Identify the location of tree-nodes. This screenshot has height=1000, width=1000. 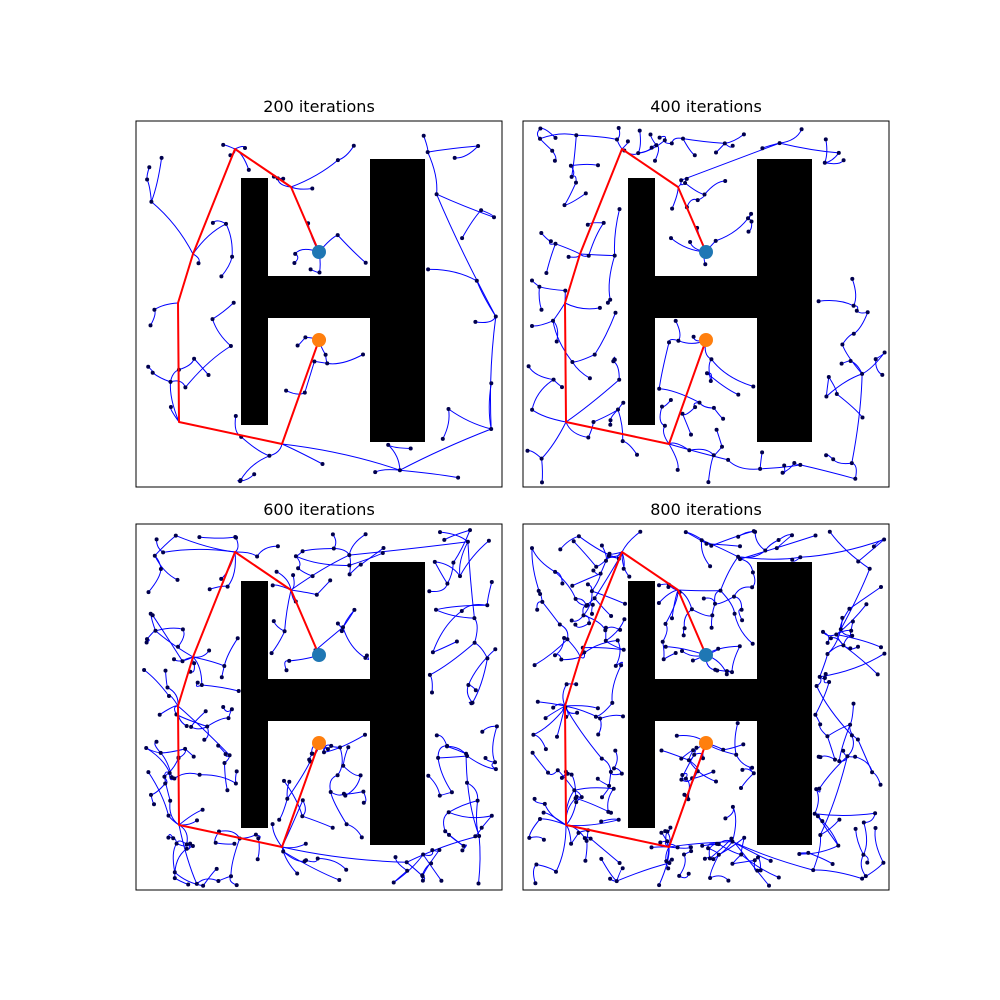
(321, 308).